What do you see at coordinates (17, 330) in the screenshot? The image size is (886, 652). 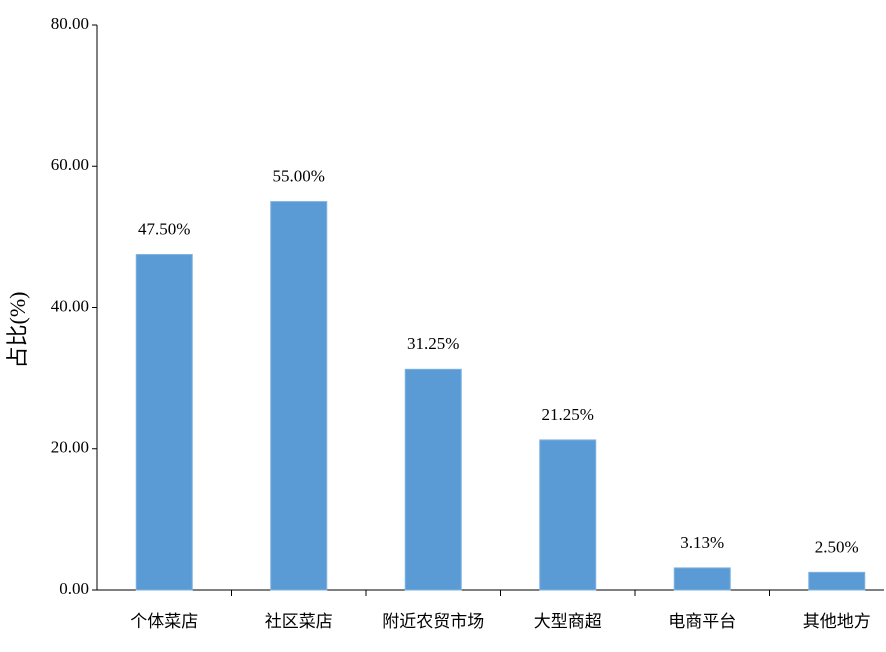 I see `y-axis-label: 占比(%)` at bounding box center [17, 330].